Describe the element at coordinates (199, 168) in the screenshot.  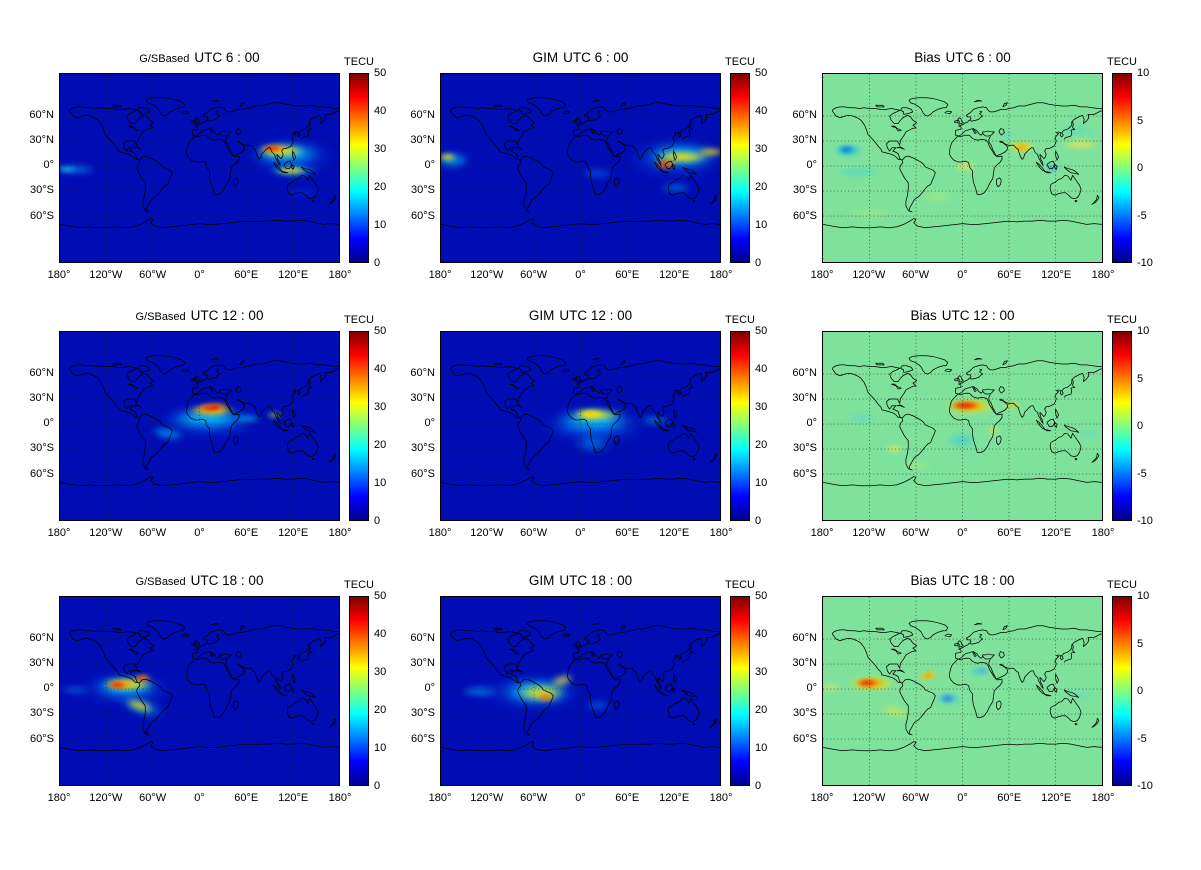
I see `map-overlay-svg` at that location.